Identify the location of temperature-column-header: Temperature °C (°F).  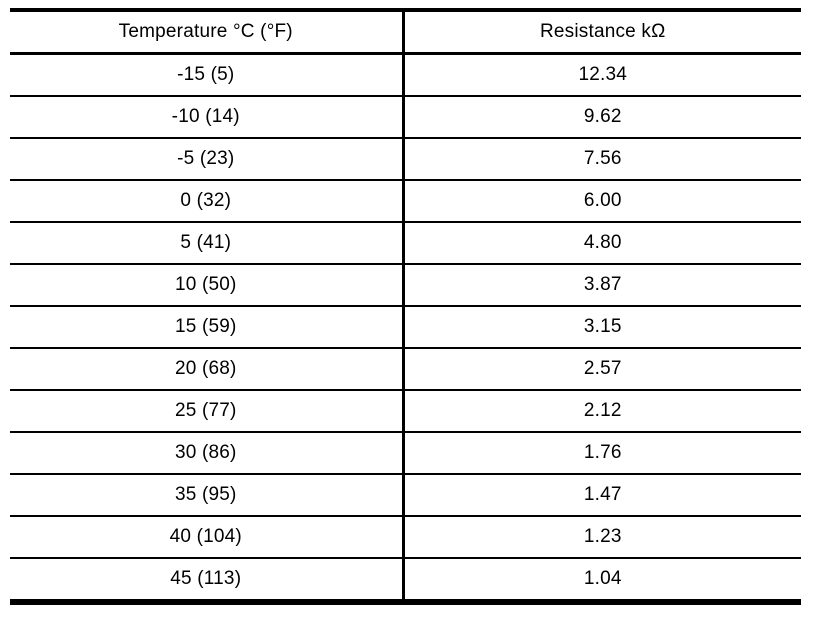
(207, 32).